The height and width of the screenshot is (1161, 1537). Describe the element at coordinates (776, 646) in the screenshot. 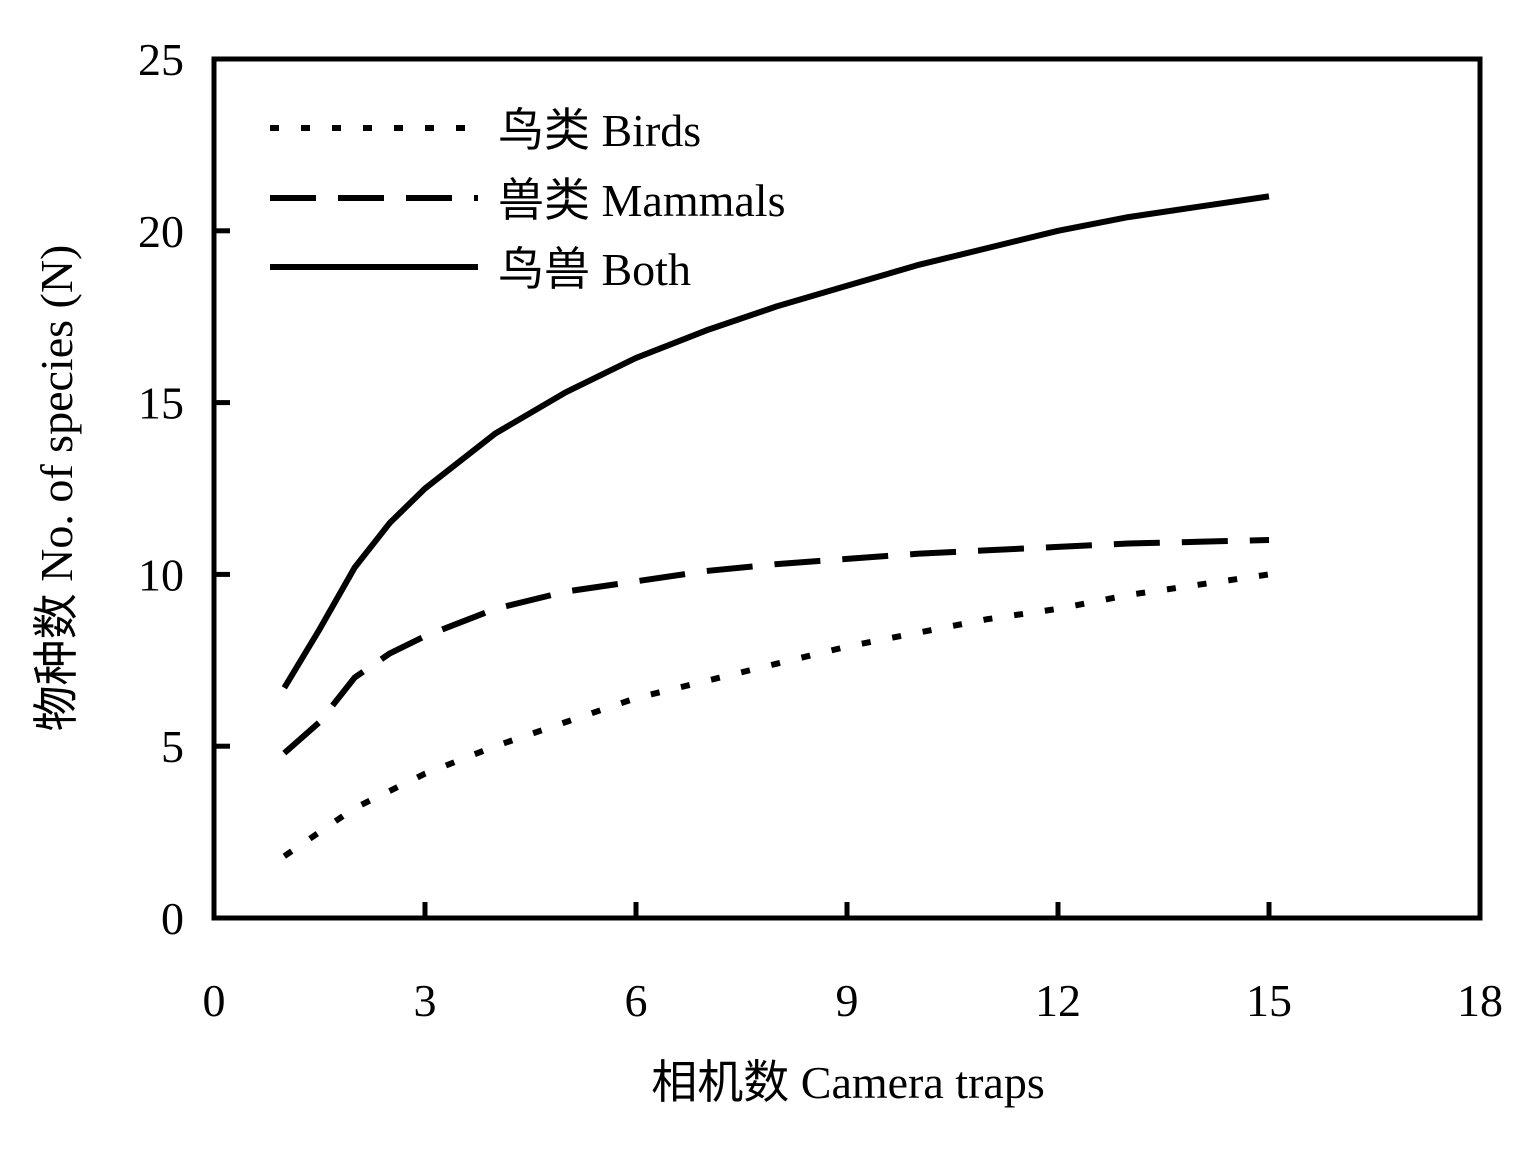

I see `series-line-dashed` at that location.